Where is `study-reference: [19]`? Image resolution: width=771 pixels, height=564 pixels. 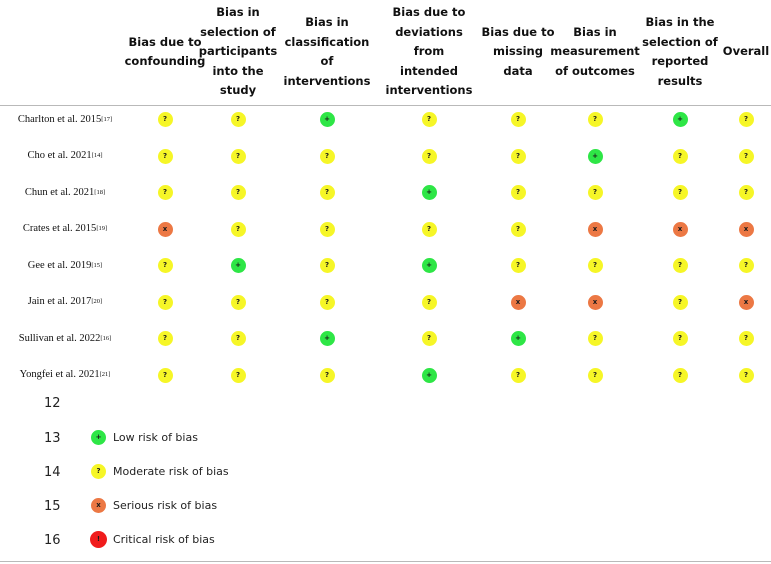
study-reference: [19] is located at coordinates (102, 228).